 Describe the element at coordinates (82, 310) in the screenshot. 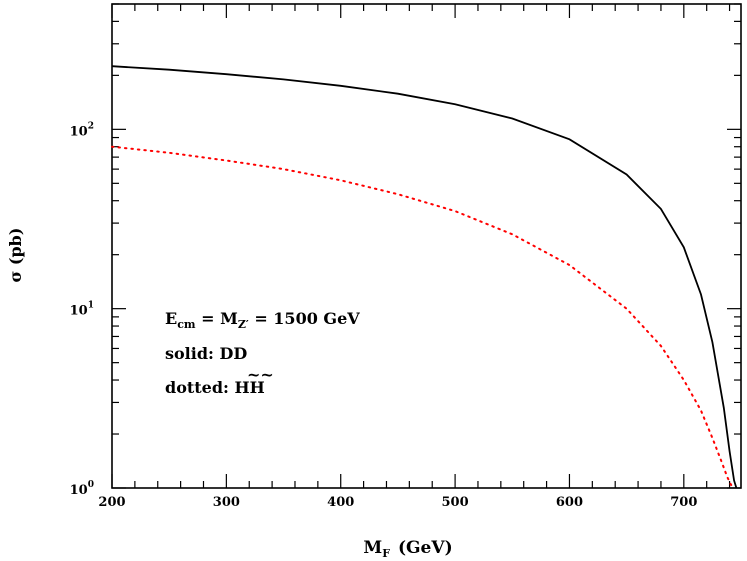

I see `y-tick-label: 10¹` at that location.